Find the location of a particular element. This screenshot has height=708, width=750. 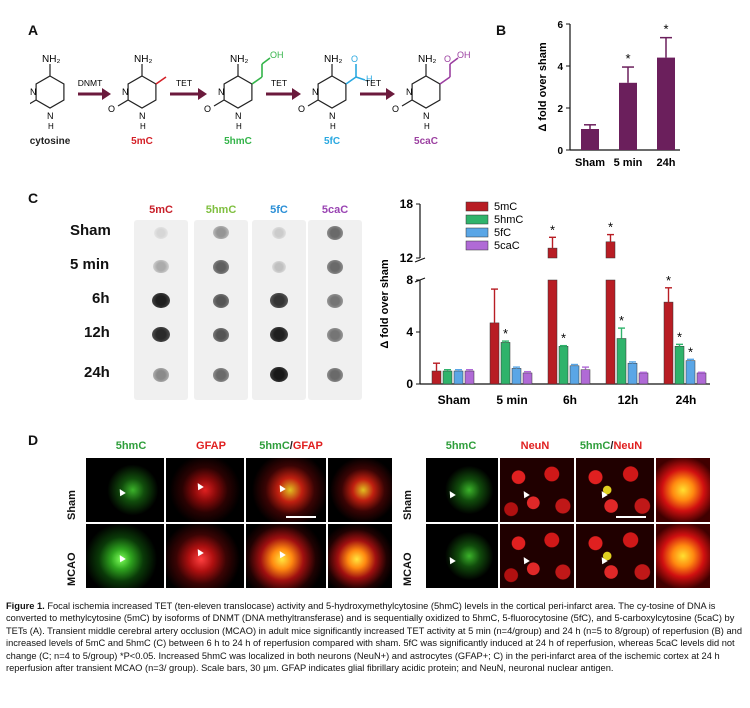

molecule-label: cytosine is located at coordinates (50, 141).